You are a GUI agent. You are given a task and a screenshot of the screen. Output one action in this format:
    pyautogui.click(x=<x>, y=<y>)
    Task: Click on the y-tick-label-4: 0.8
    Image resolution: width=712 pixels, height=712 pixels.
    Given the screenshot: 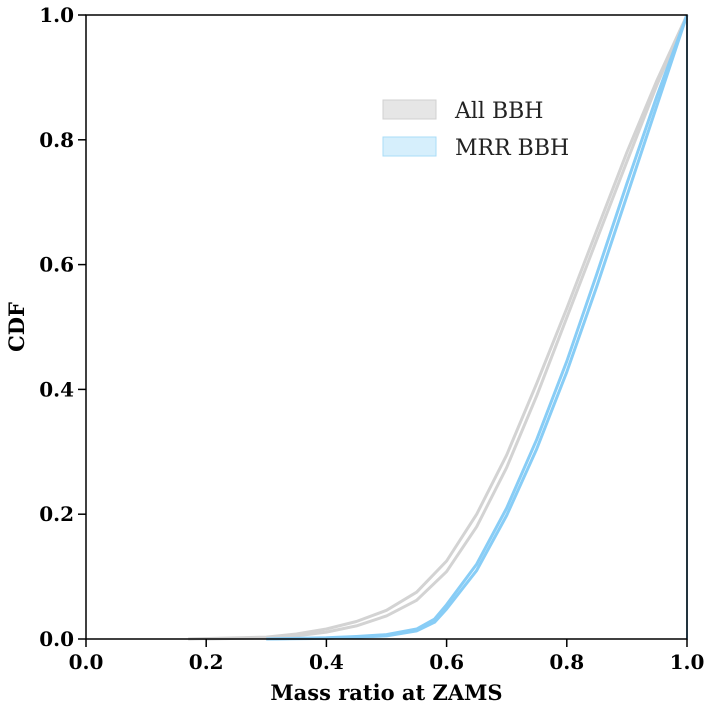 What is the action you would take?
    pyautogui.click(x=56, y=140)
    